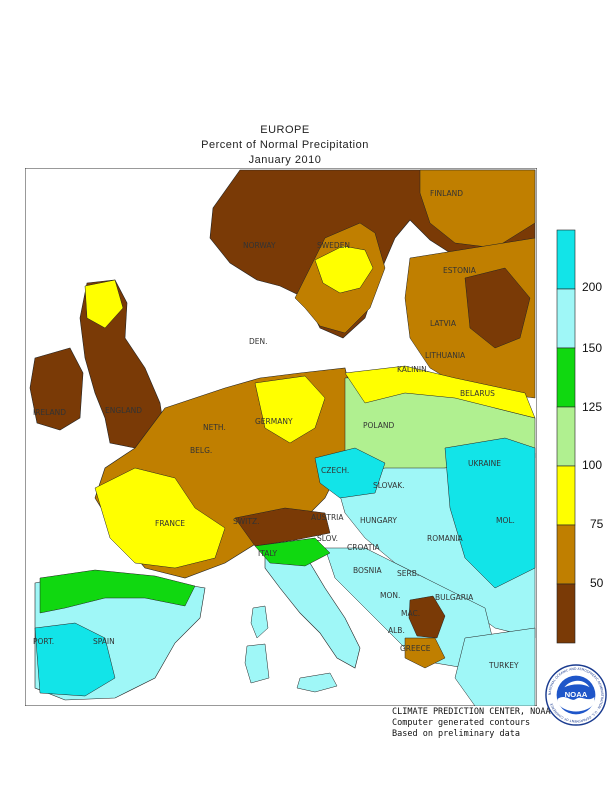 This screenshot has height=792, width=612. Describe the element at coordinates (117, 591) in the screenshot. I see `region-iberia-north-green` at that location.